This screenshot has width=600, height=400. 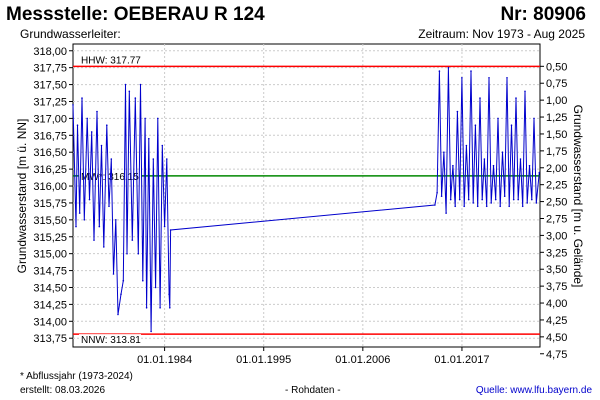 What do you see at coordinates (556, 304) in the screenshot?
I see `y-tick-label-right: 4,00` at bounding box center [556, 304].